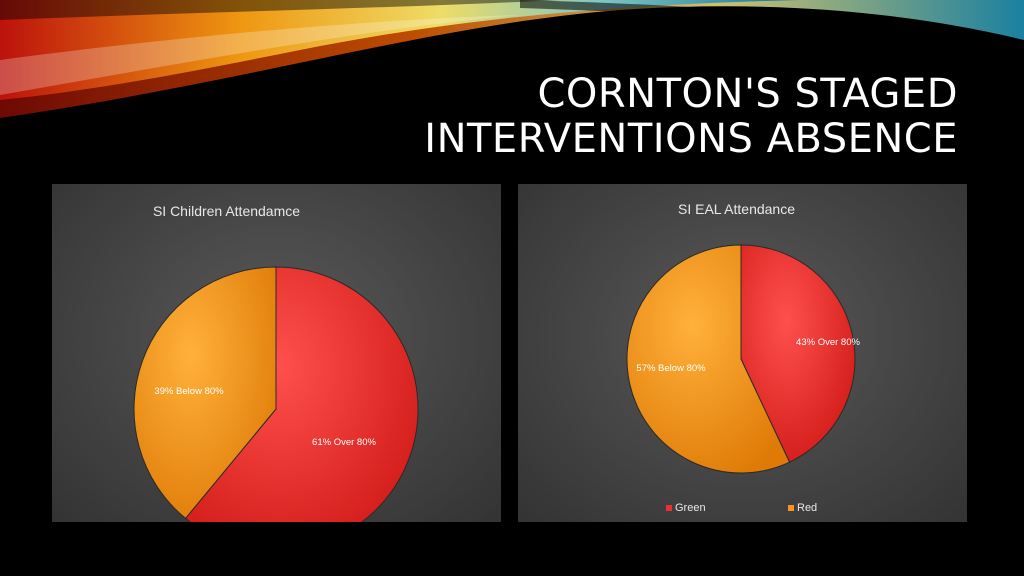 The image size is (1024, 576). I want to click on slide-title-line-2: INTERVENTIONS ABSENCE, so click(691, 139).